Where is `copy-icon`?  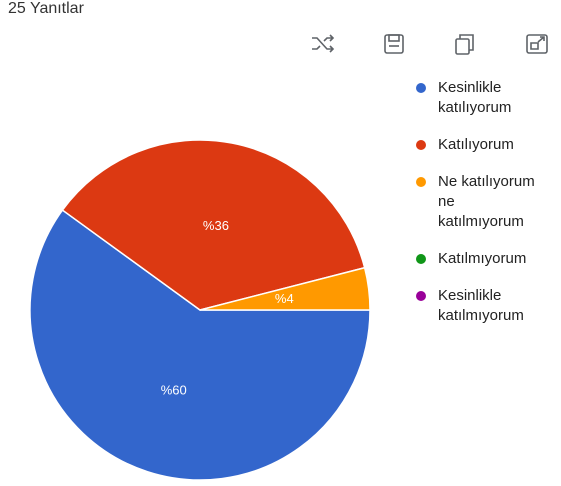
copy-icon is located at coordinates (464, 44).